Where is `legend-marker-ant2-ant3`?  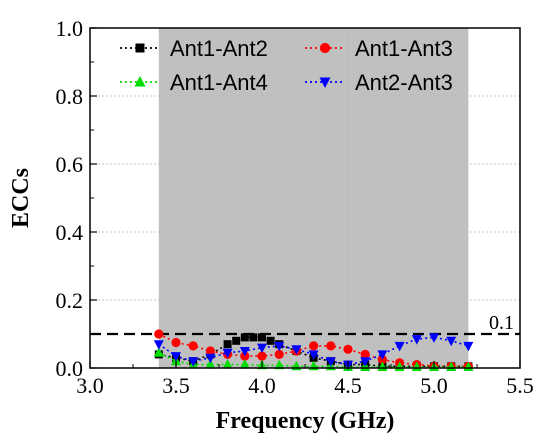 legend-marker-ant2-ant3 is located at coordinates (325, 82).